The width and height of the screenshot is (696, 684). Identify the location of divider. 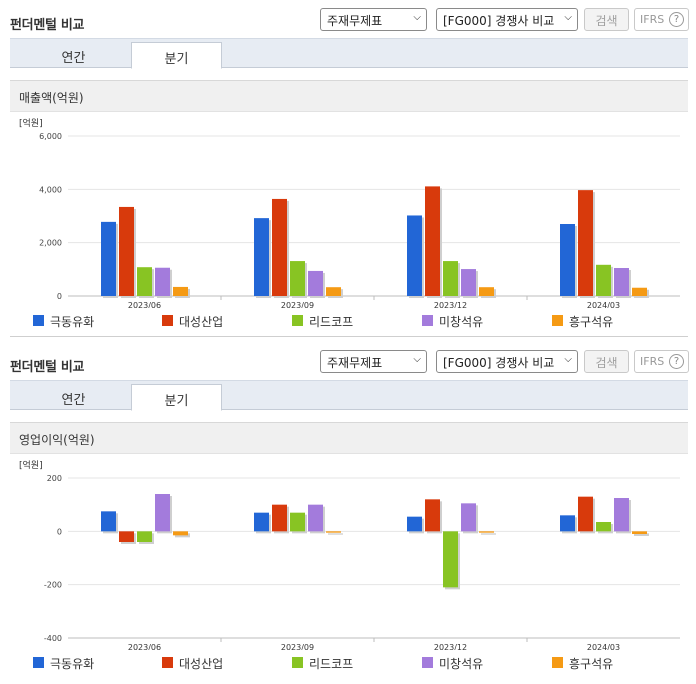
(349, 336).